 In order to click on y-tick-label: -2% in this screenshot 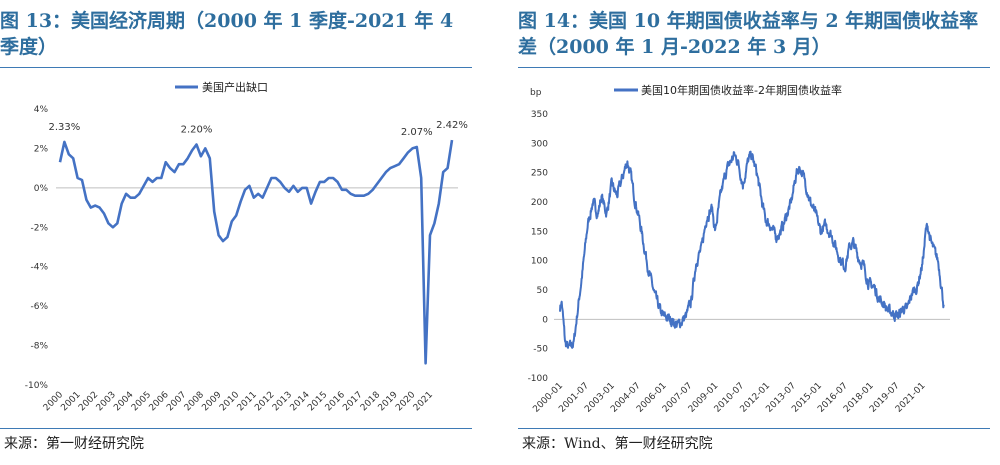, I will do `click(39, 228)`.